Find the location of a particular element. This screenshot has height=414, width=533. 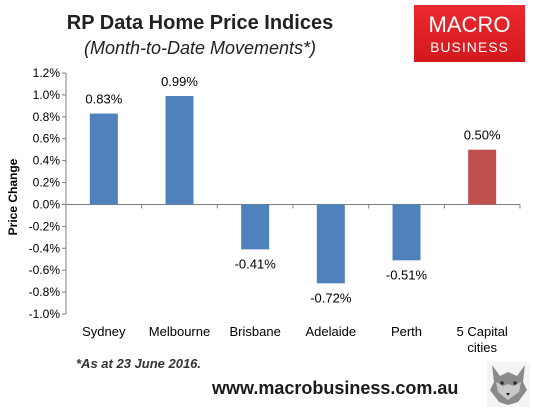

chart-subtitle: (Month-to-Date Movements*) is located at coordinates (200, 48).